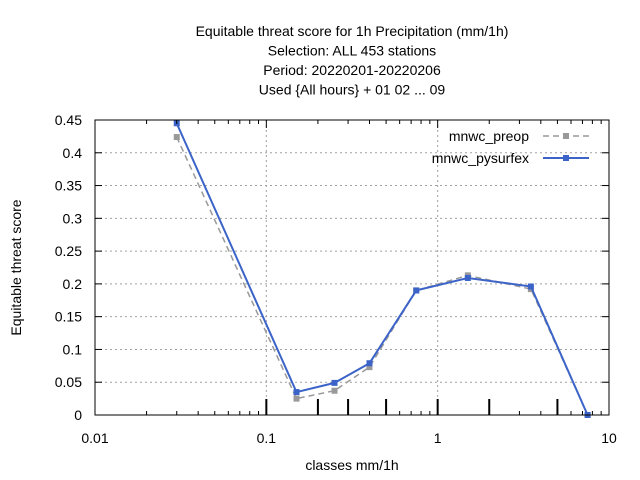  Describe the element at coordinates (352, 51) in the screenshot. I see `title-line: Selection: ALL 453 stations` at that location.